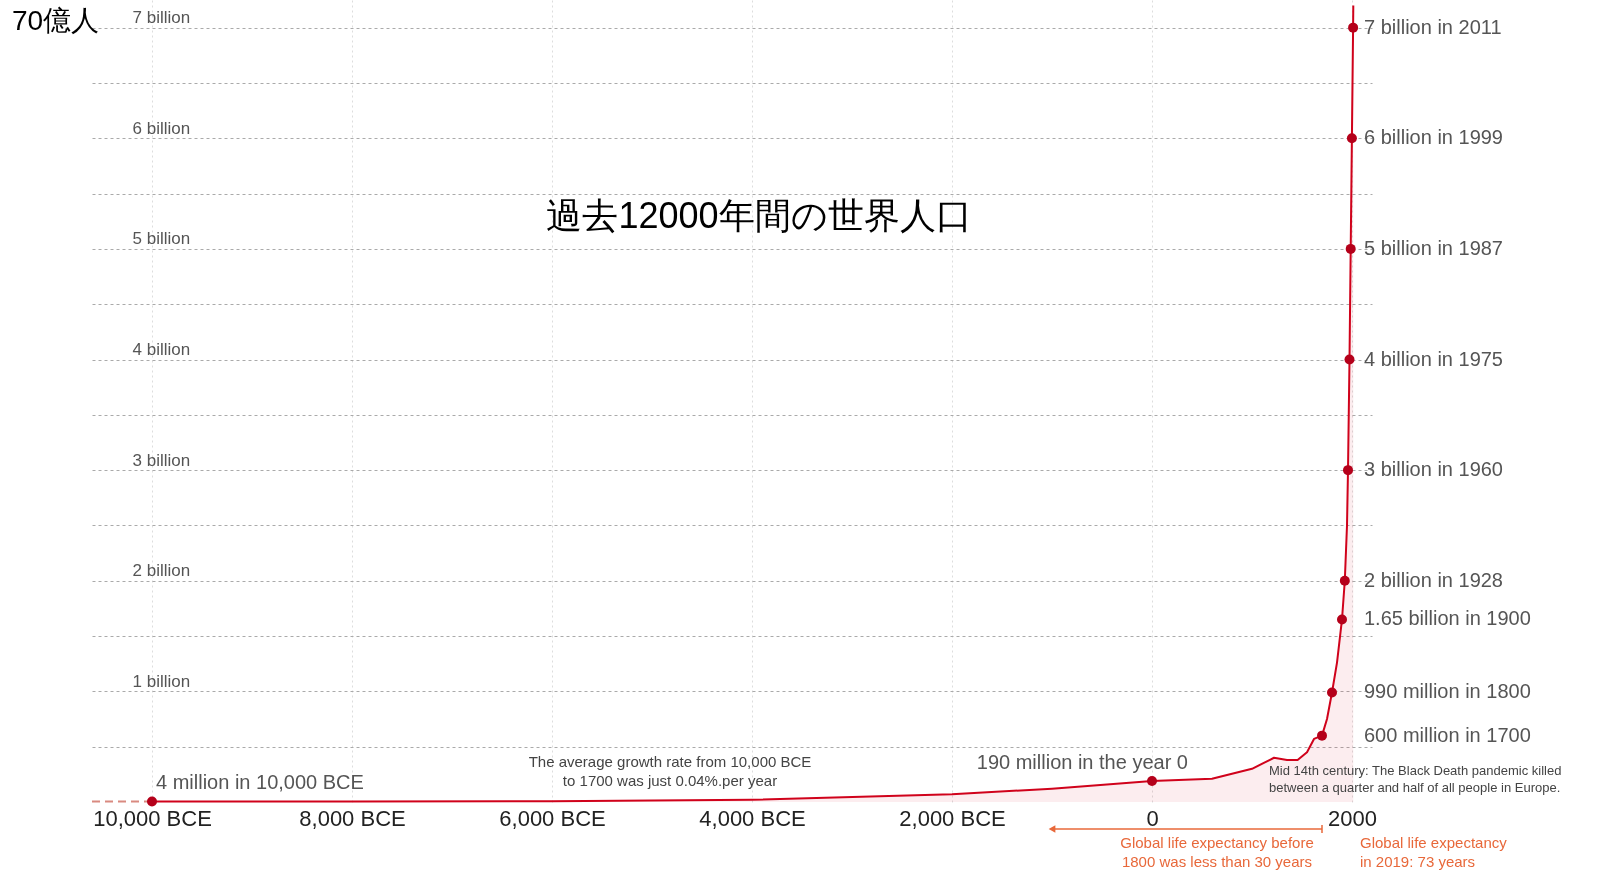 The height and width of the screenshot is (876, 1598). What do you see at coordinates (260, 781) in the screenshot?
I see `data-label: 4 million in 10,000 BCE` at bounding box center [260, 781].